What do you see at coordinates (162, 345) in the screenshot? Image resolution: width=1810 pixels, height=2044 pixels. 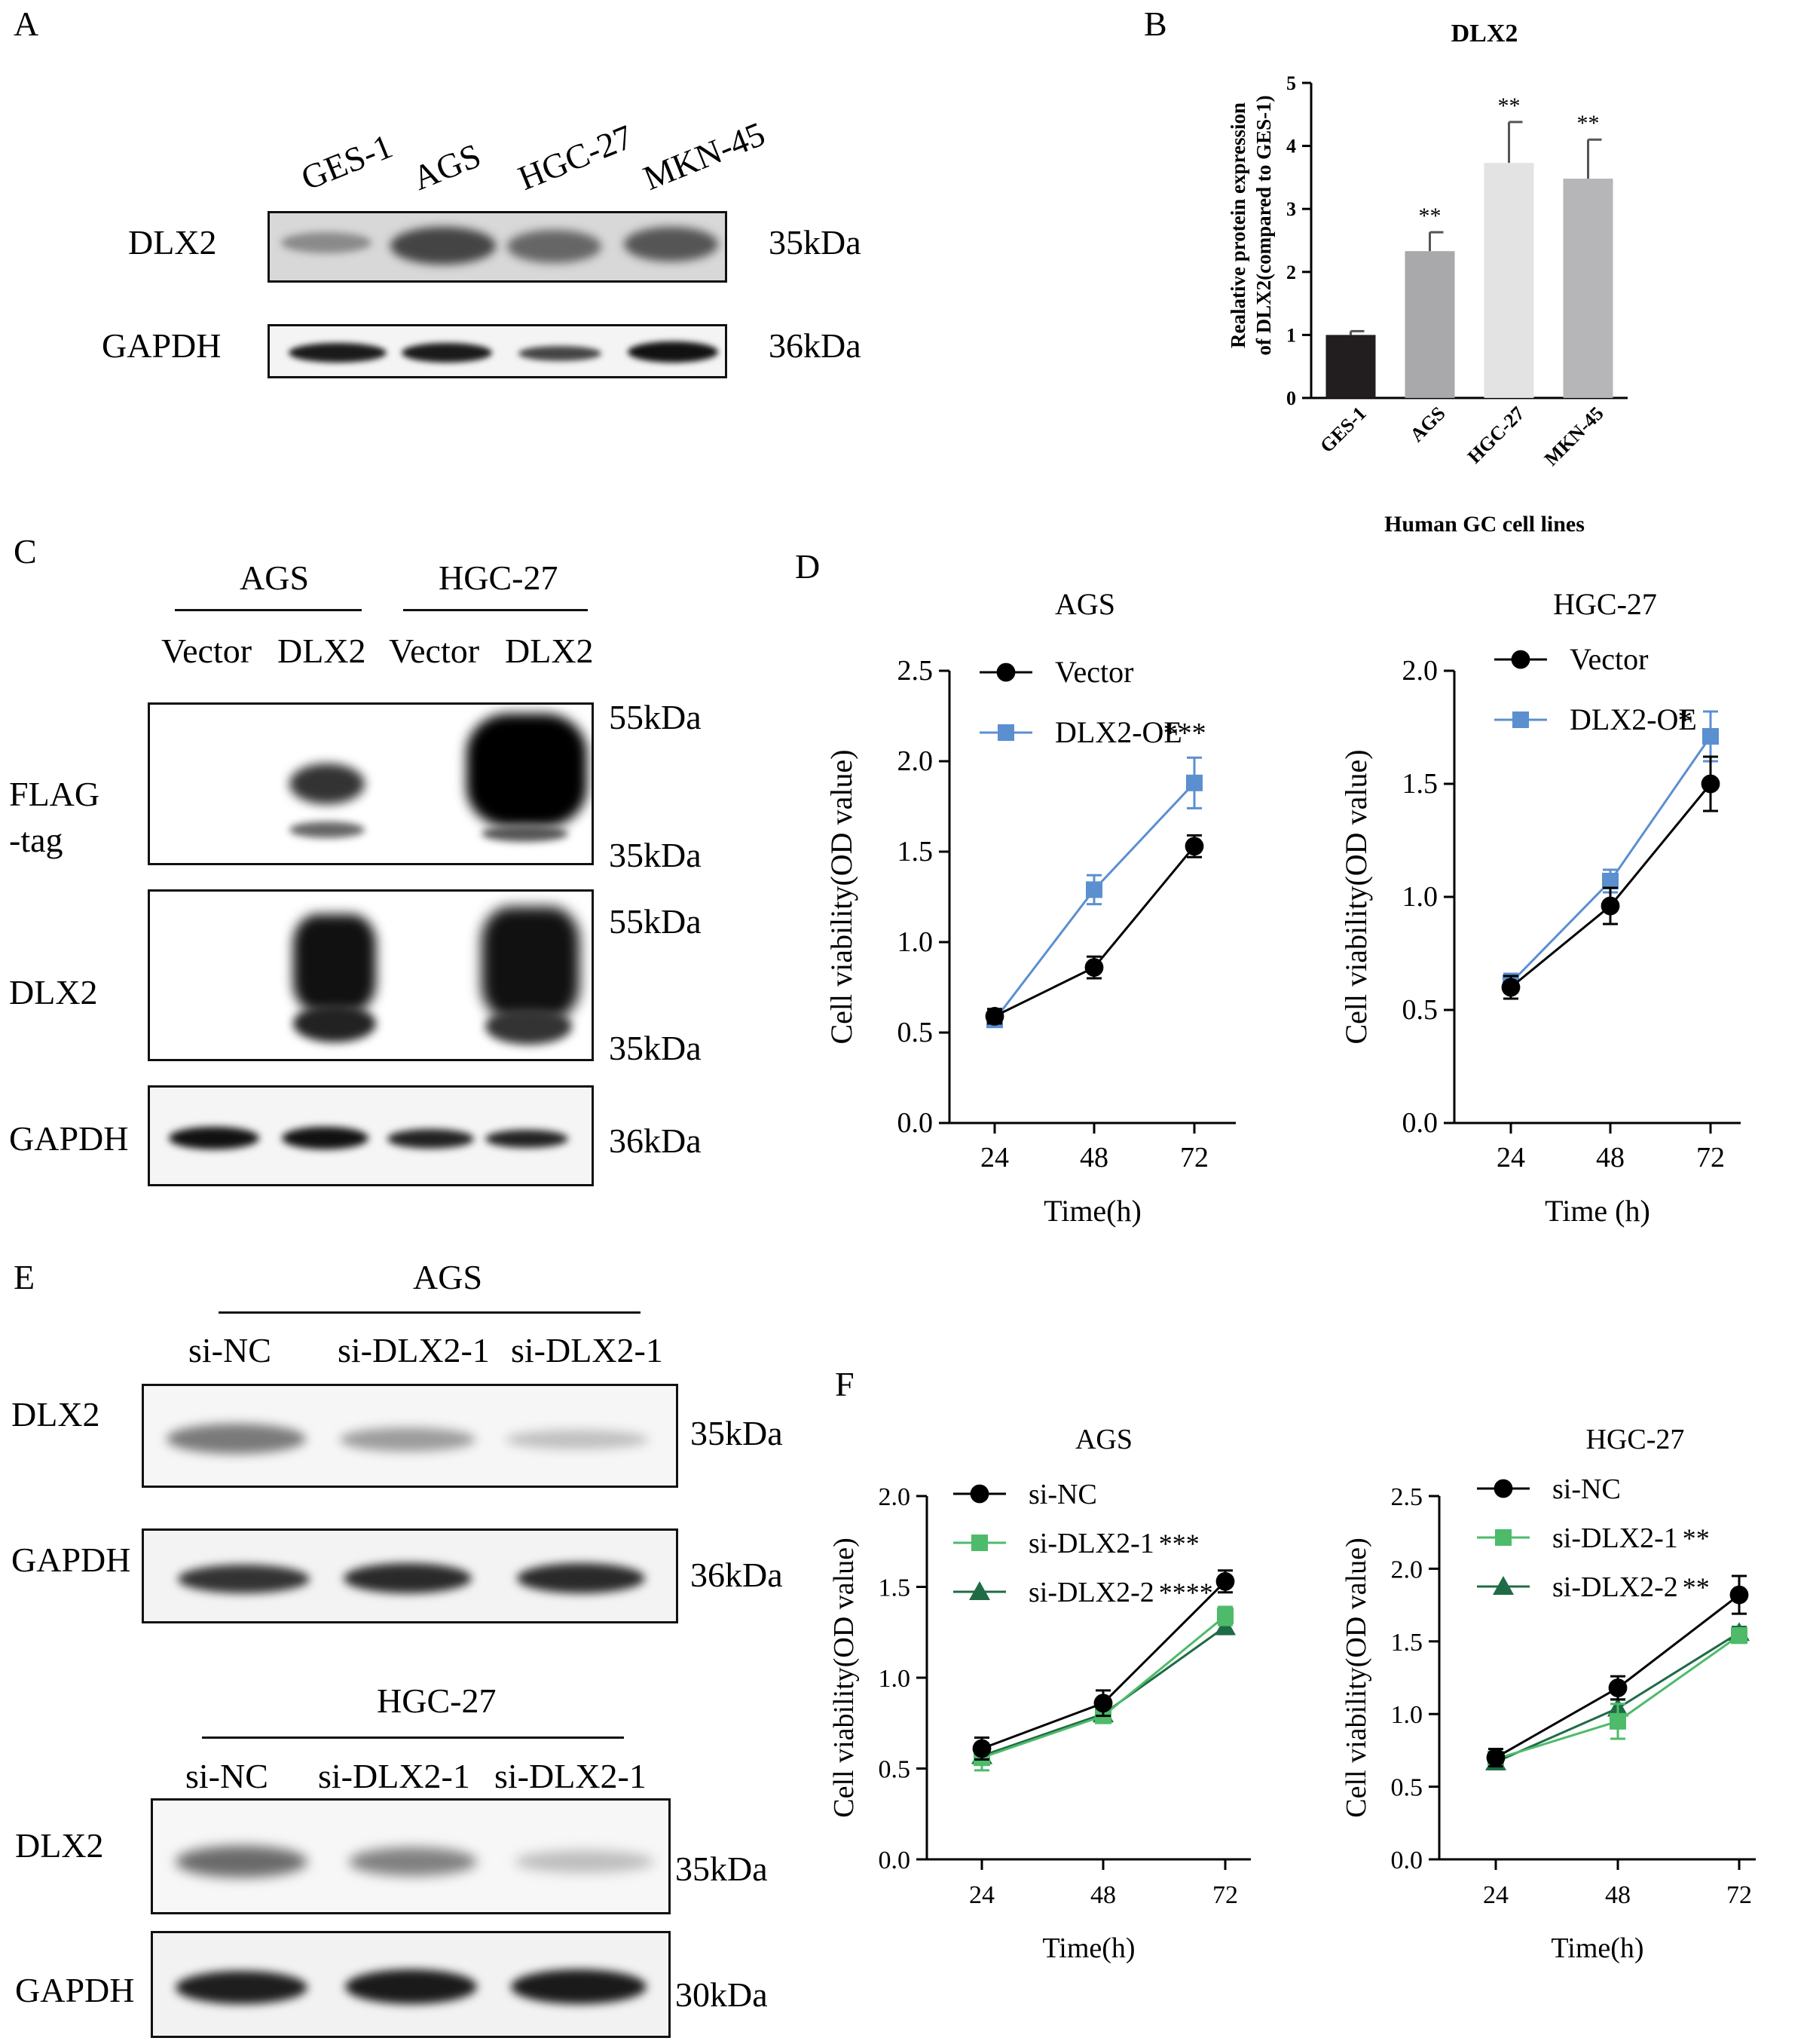 I see `panel-a-row-label: GAPDH` at bounding box center [162, 345].